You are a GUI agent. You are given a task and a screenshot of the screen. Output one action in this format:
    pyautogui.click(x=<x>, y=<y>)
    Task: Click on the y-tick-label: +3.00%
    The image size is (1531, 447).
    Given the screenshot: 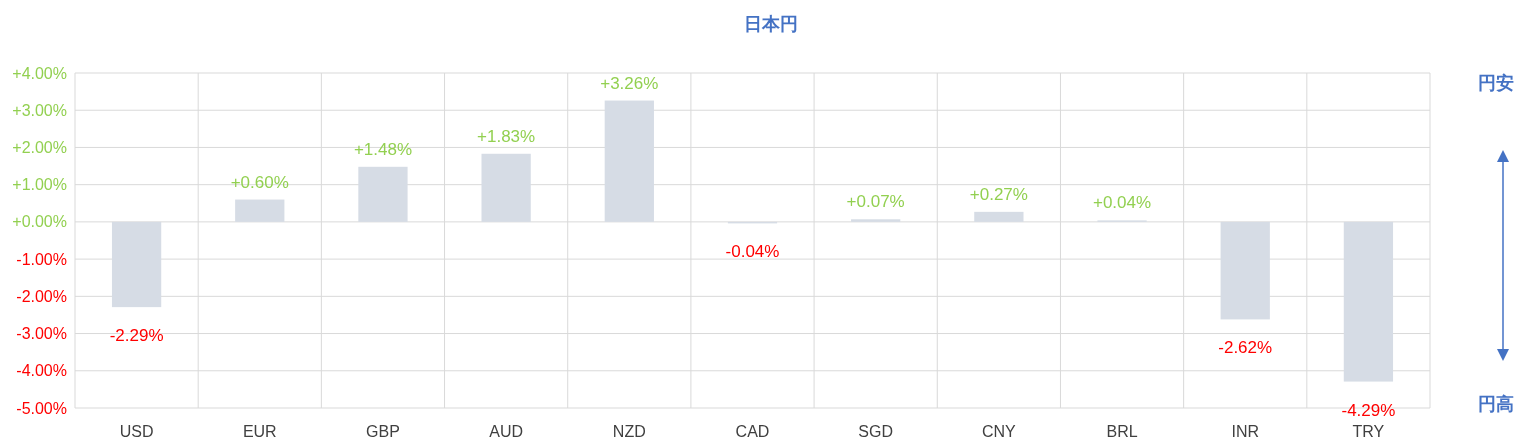 What is the action you would take?
    pyautogui.click(x=39, y=110)
    